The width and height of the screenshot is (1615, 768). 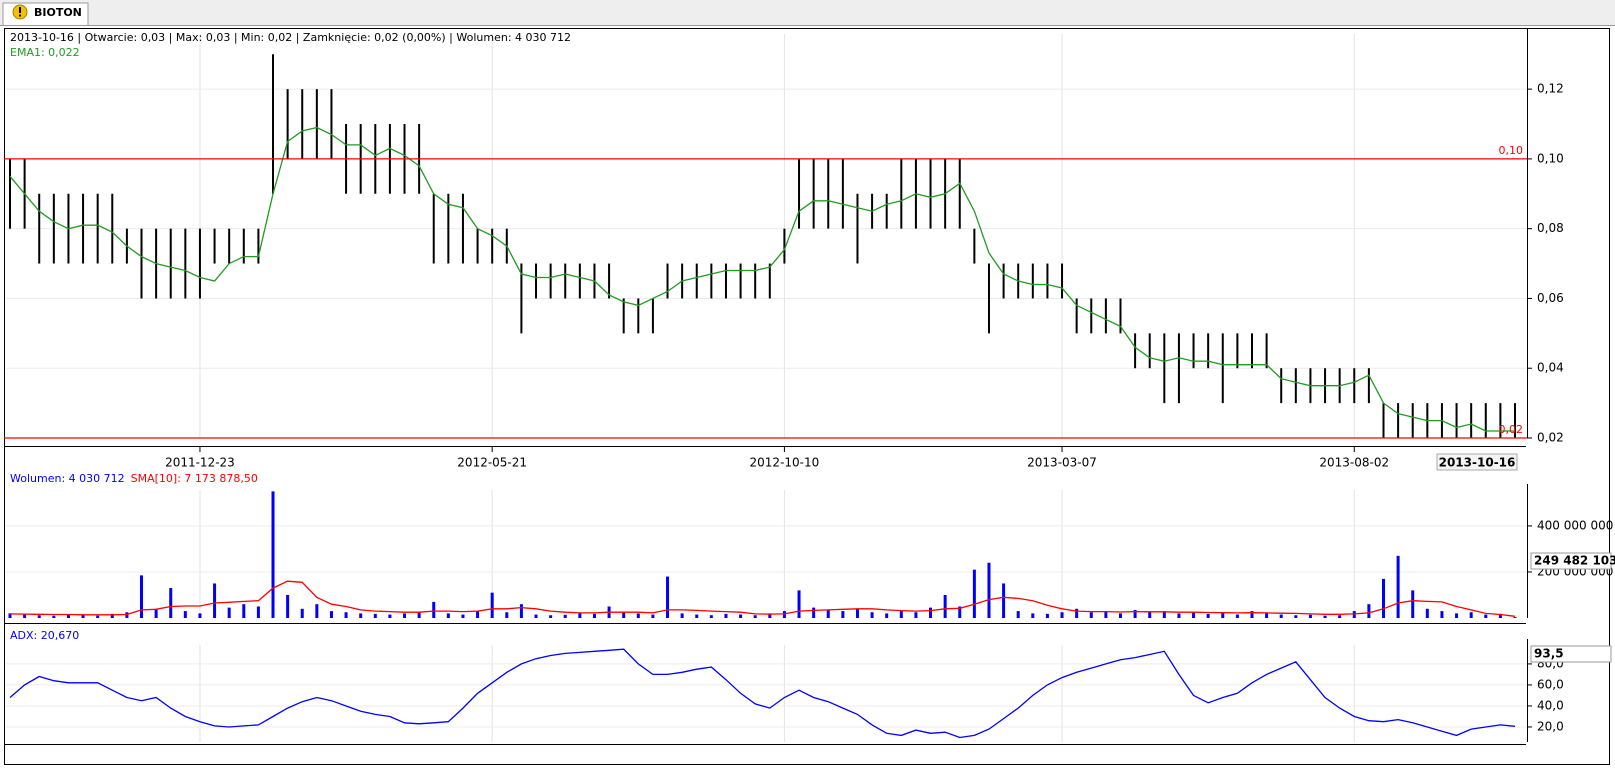 What do you see at coordinates (1062, 463) in the screenshot?
I see `x-tick-label: 2013-03-07` at bounding box center [1062, 463].